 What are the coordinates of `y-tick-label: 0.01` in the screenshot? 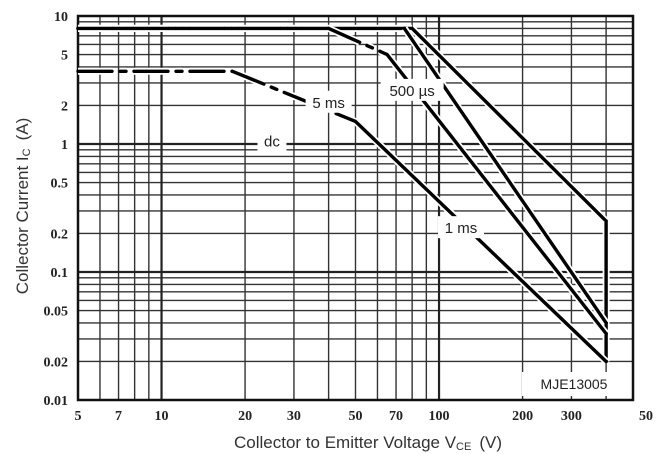 It's located at (56, 401).